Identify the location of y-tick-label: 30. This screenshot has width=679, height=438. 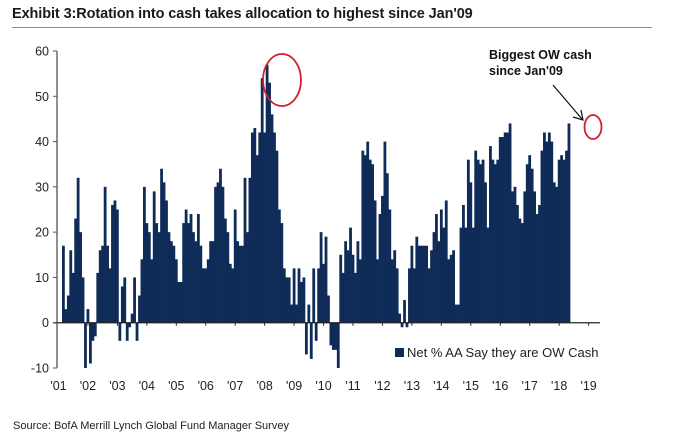
(42, 187).